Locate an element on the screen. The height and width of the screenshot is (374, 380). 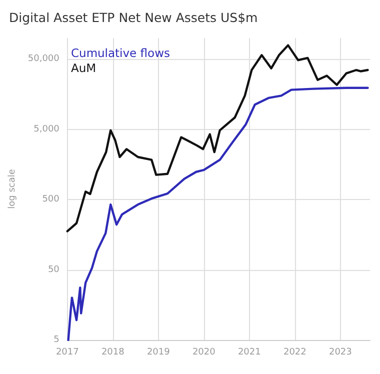
text: AuM is located at coordinates (83, 68).